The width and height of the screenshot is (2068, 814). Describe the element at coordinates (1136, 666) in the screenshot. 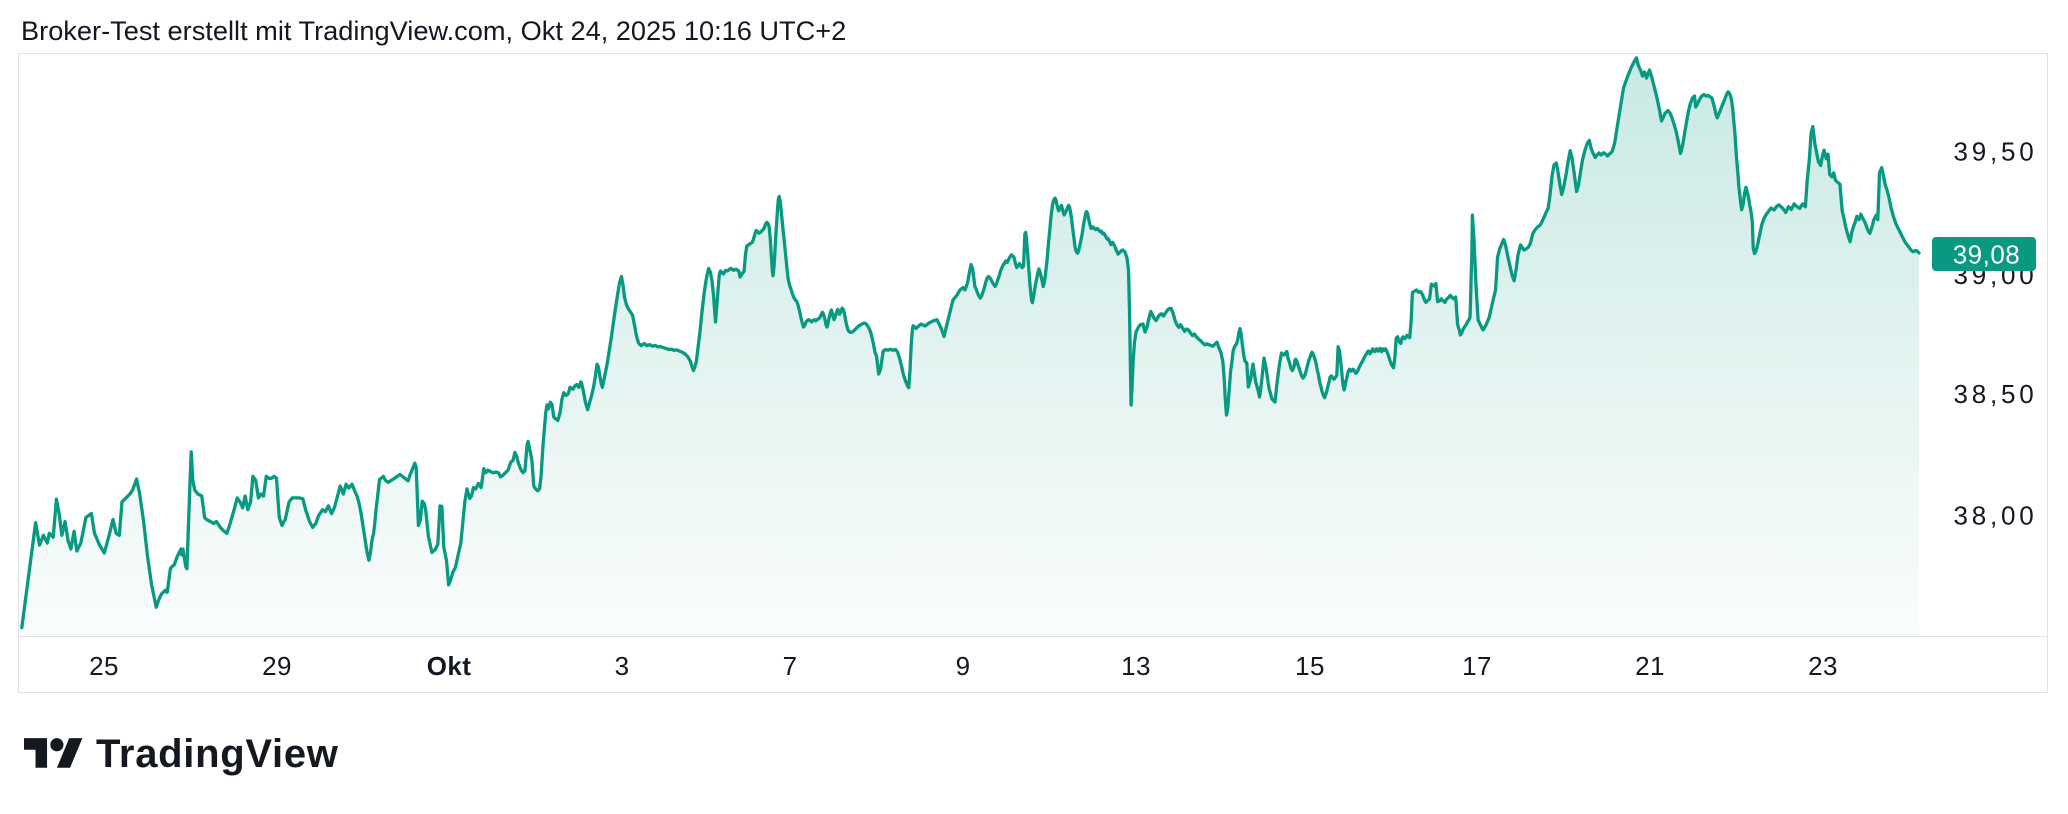

I see `svg-text: 13` at that location.